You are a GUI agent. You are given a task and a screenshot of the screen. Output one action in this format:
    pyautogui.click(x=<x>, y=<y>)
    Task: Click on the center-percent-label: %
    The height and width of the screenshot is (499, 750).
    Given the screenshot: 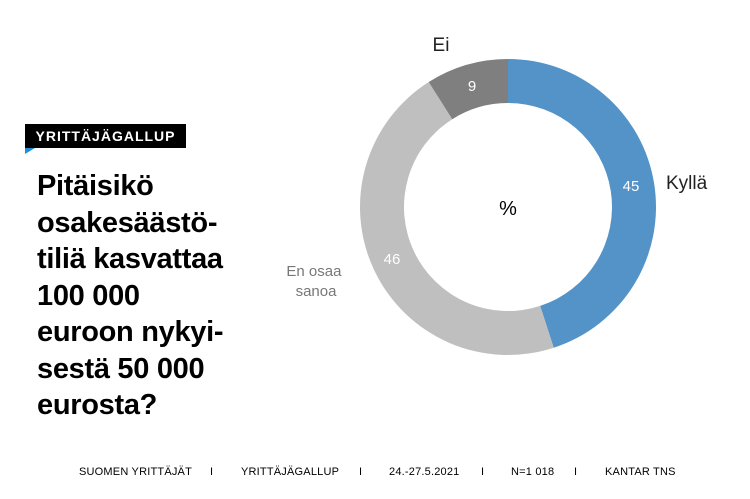 What is the action you would take?
    pyautogui.click(x=508, y=209)
    